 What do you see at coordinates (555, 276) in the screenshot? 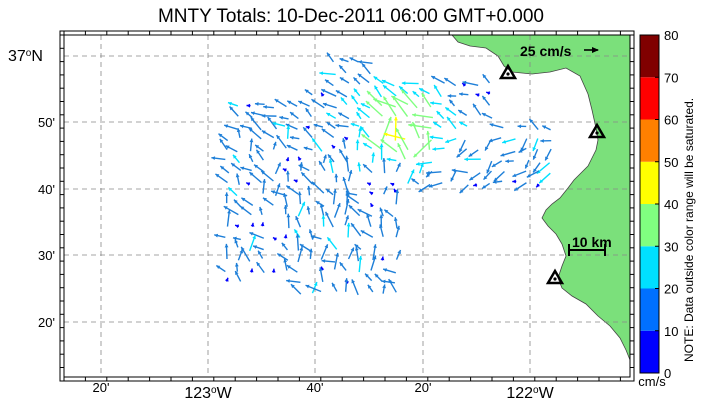
I see `station-south` at bounding box center [555, 276].